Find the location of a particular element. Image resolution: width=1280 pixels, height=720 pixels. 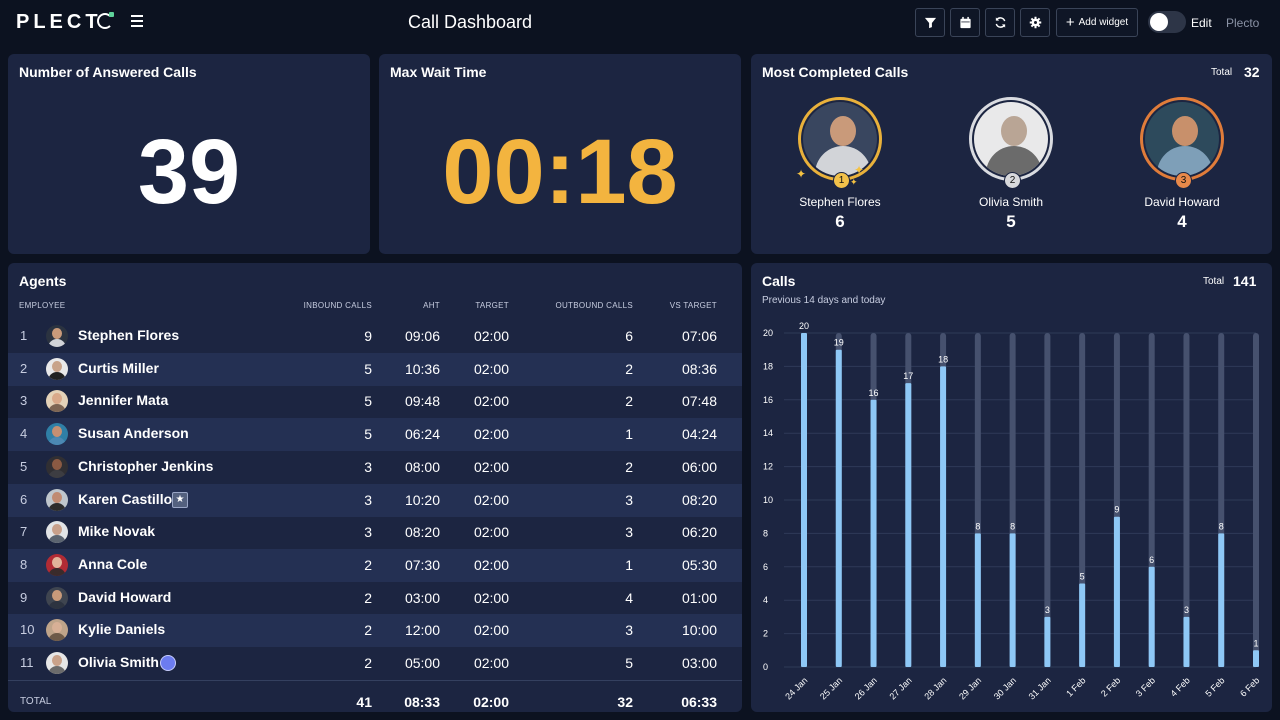

y-tick-label: 20 is located at coordinates (768, 333).